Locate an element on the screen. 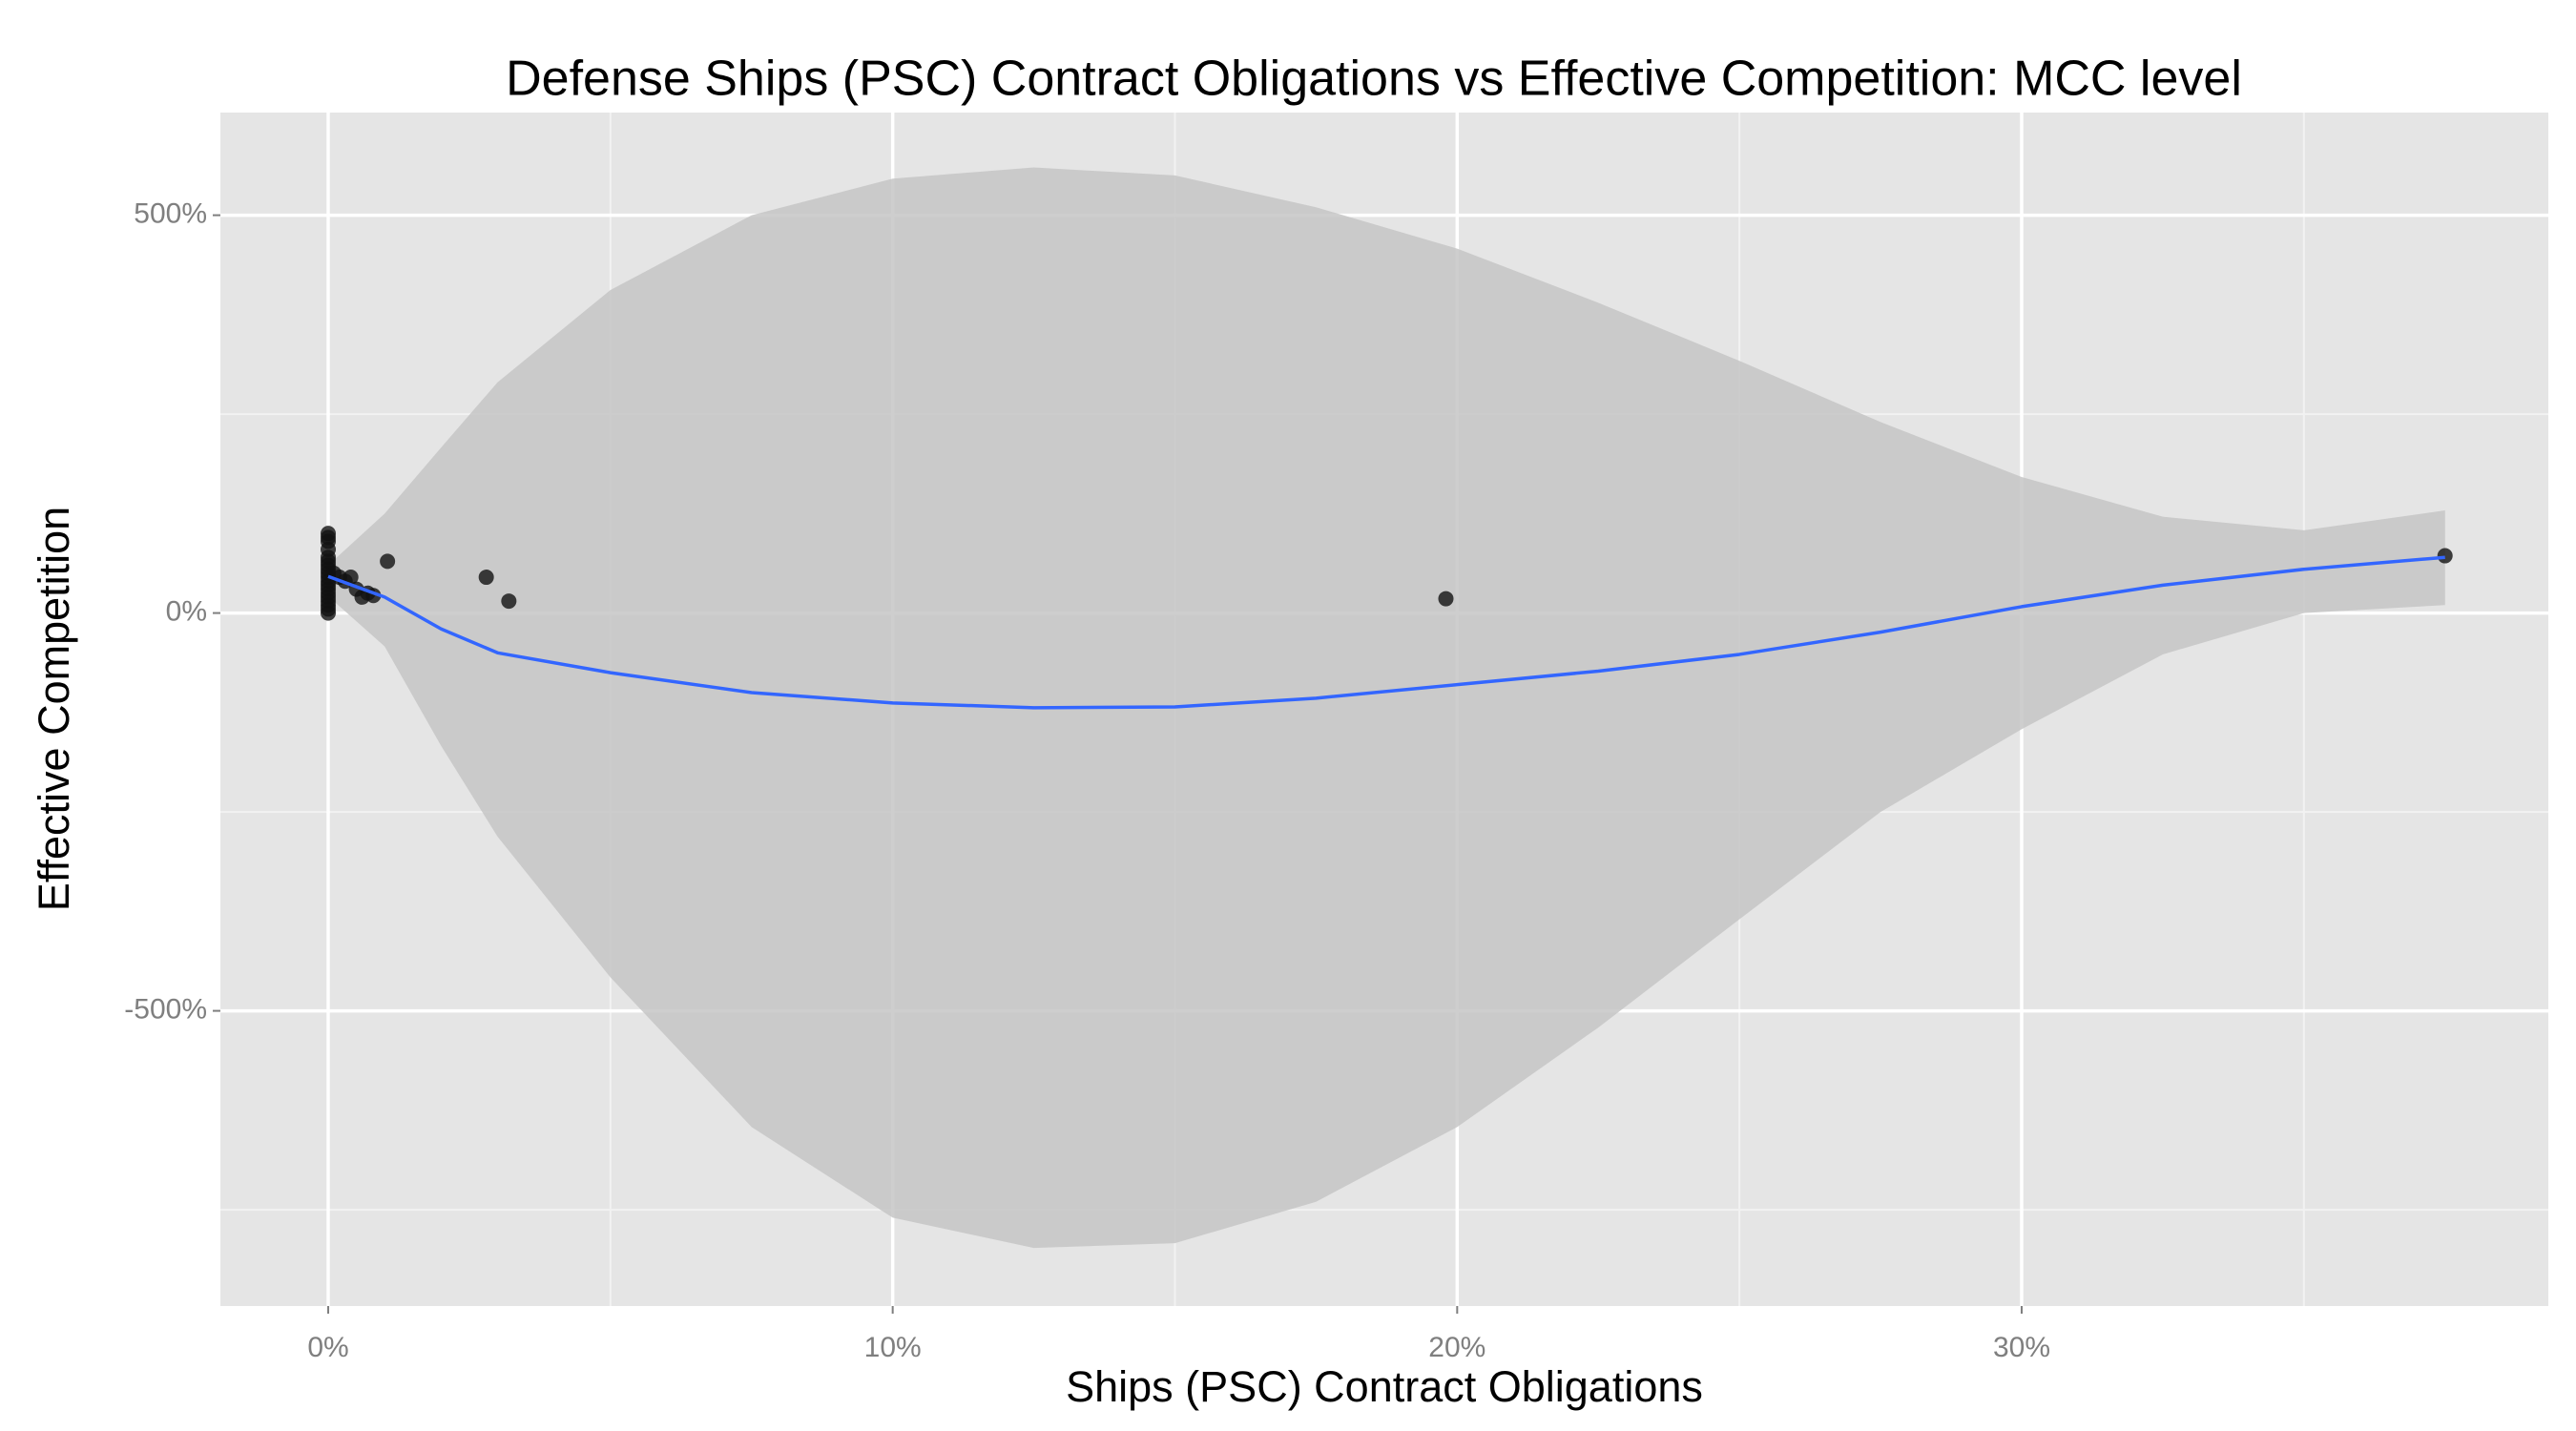  x-tick-label: 10% is located at coordinates (893, 1347).